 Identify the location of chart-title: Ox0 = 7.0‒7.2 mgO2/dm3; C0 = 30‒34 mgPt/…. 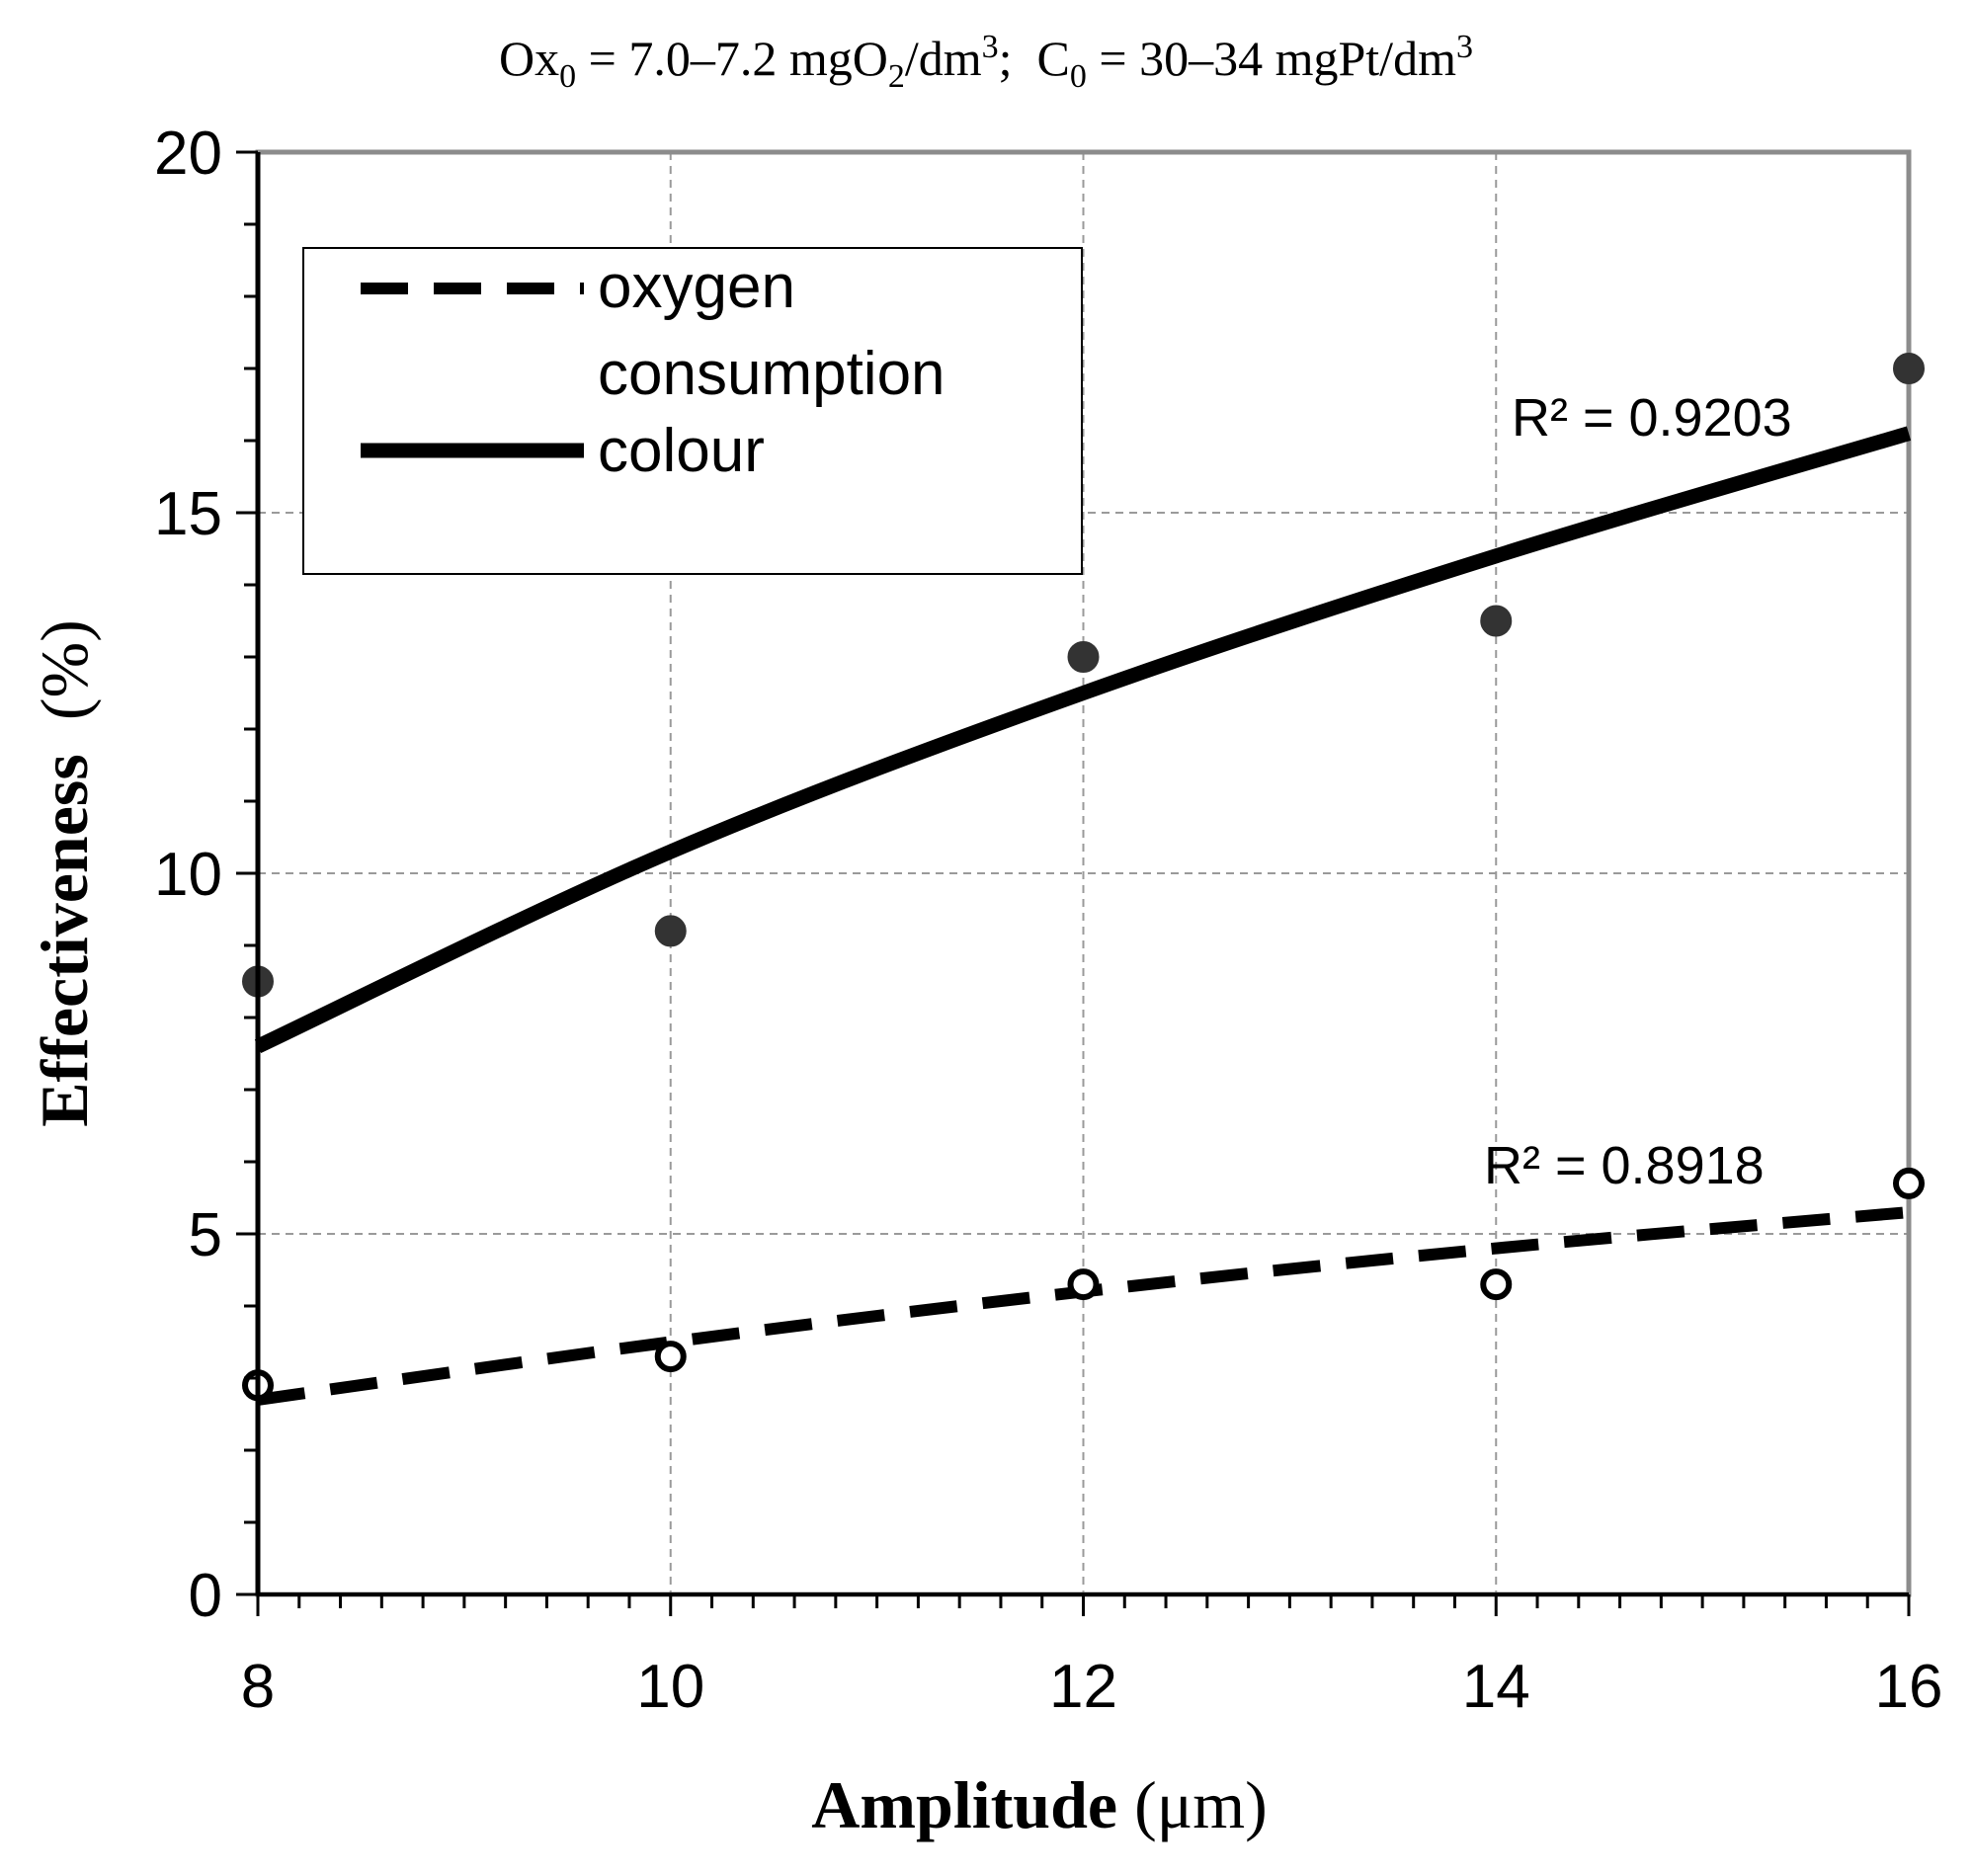
(986, 62).